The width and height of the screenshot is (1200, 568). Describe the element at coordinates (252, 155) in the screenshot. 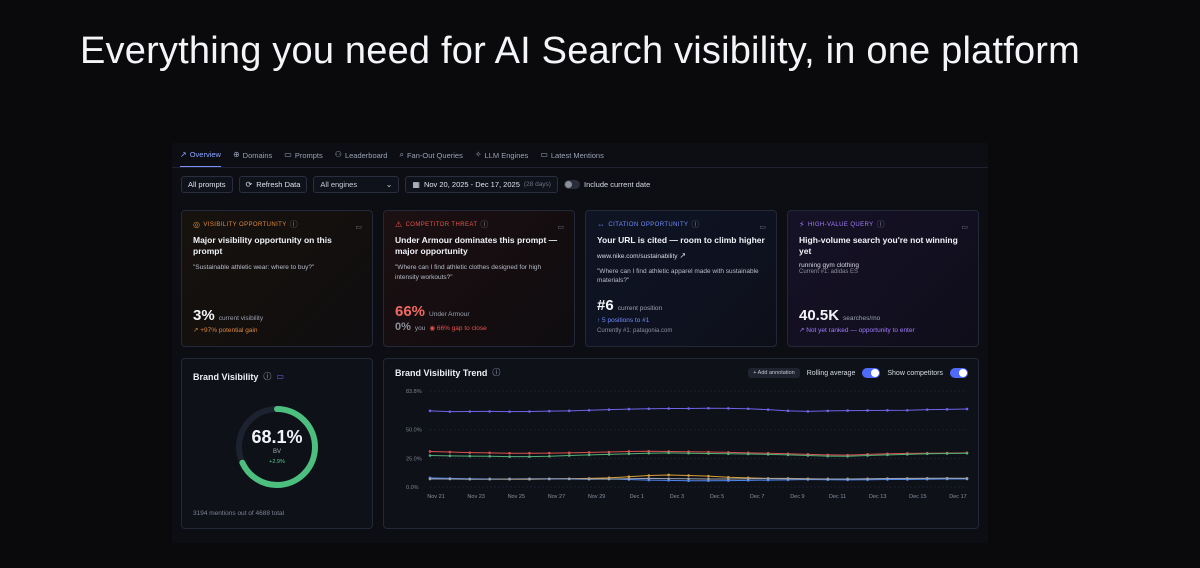

I see `tab-domains: ⊕ Domains` at that location.